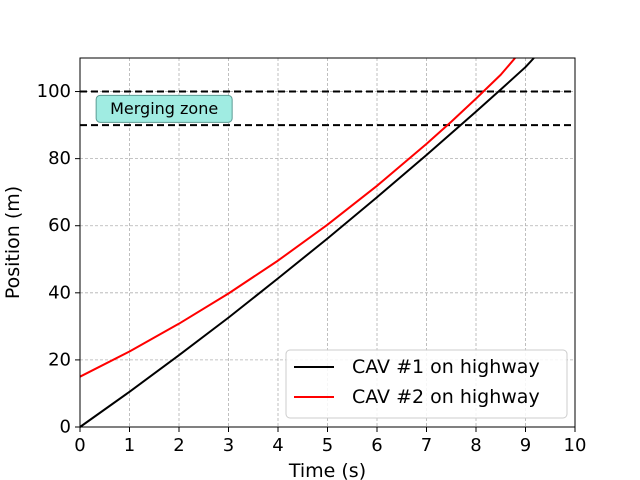 Image resolution: width=640 pixels, height=480 pixels. Describe the element at coordinates (65, 427) in the screenshot. I see `y-tick-label: 0` at that location.